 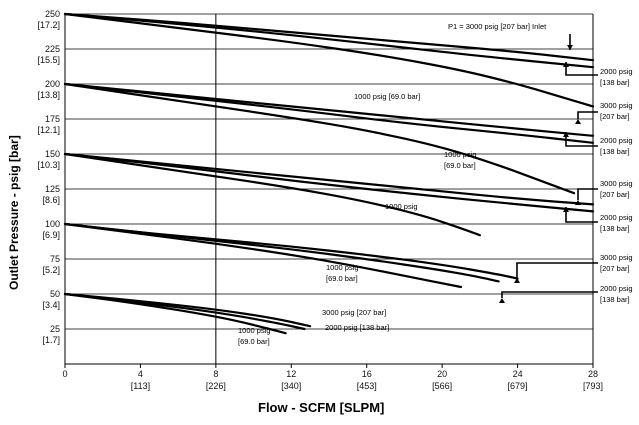 What do you see at coordinates (51, 270) in the screenshot?
I see `y-tick-sub-75: [5.2]` at bounding box center [51, 270].